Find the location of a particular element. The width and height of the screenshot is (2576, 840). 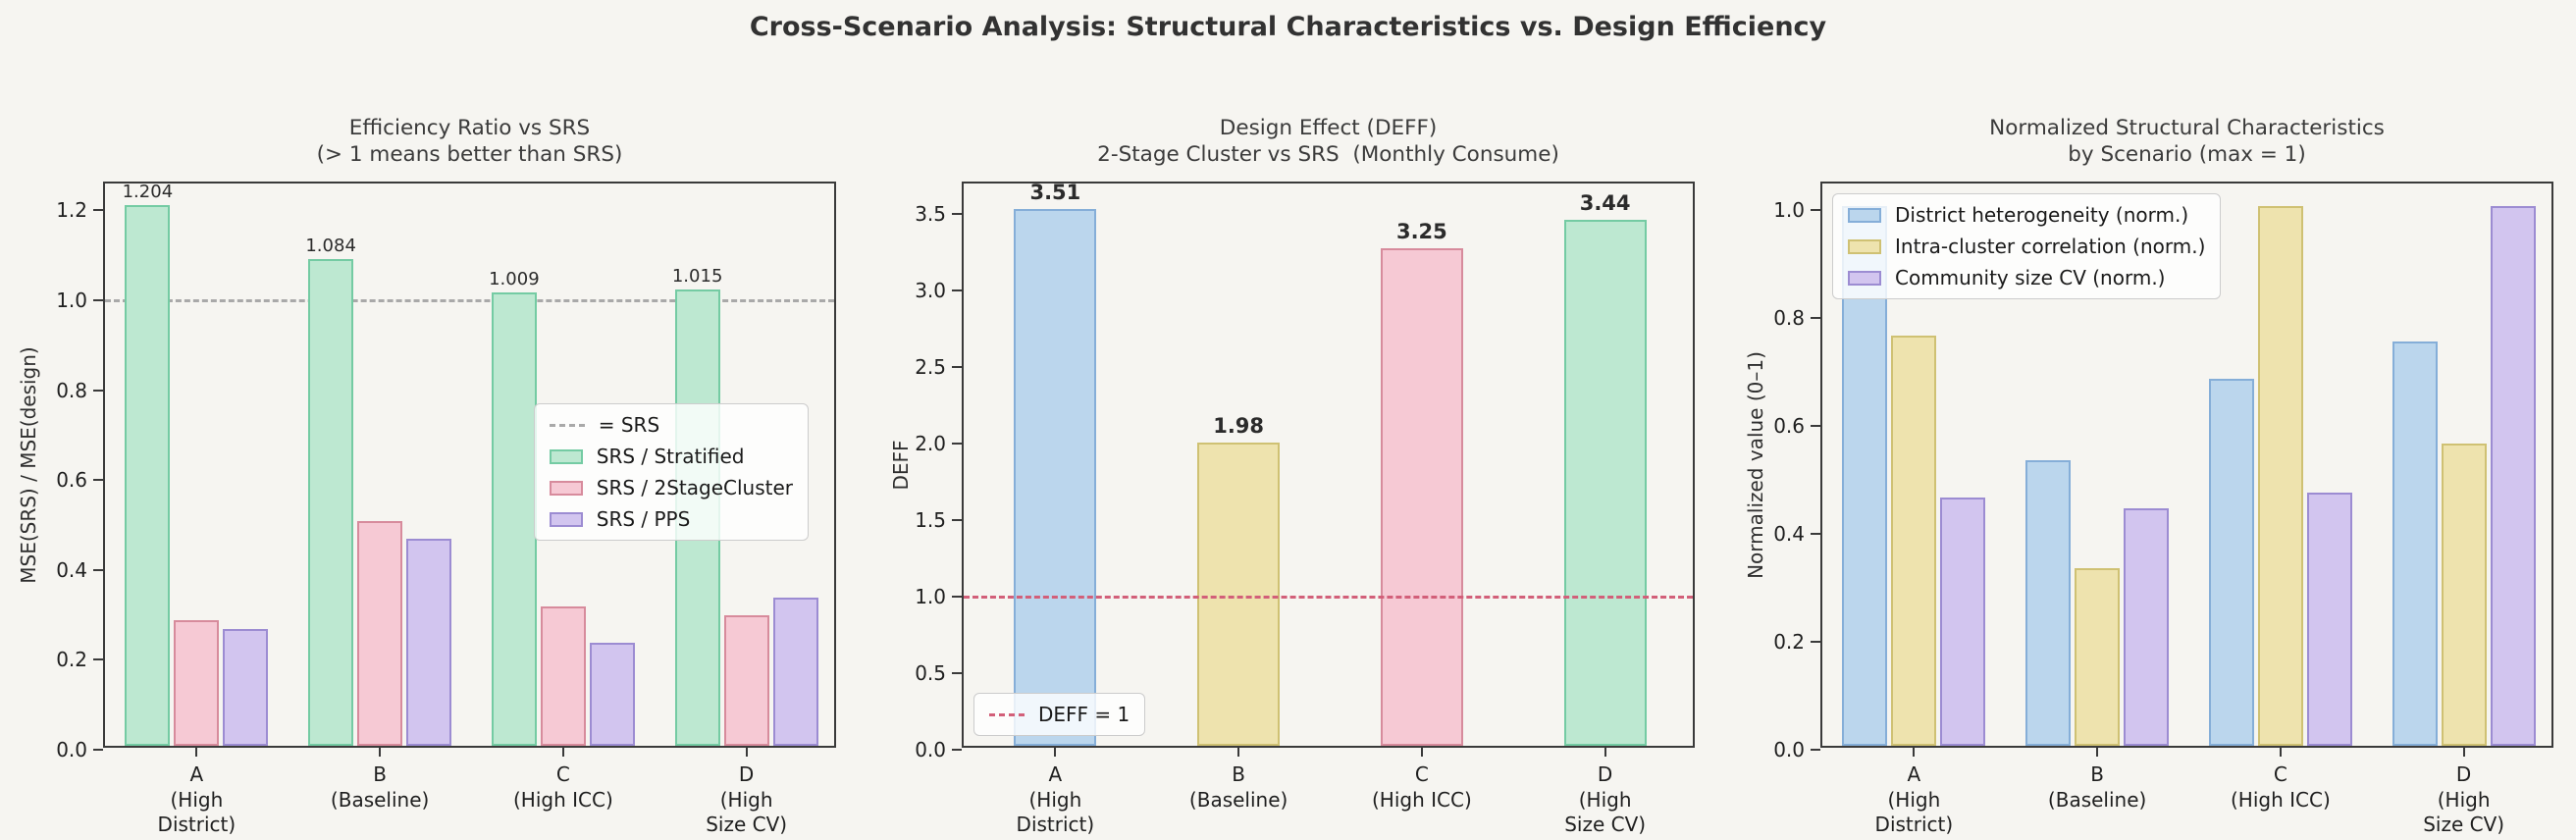

efficiency-ratio-xtick-label: D (High Size CV) is located at coordinates (747, 800).